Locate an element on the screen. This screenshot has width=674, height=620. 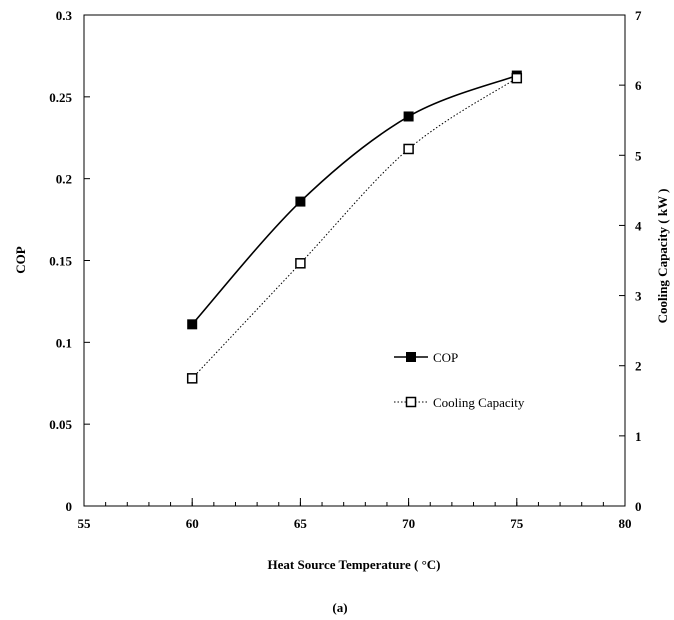
y-tick-label: 0.05 is located at coordinates (60, 424).